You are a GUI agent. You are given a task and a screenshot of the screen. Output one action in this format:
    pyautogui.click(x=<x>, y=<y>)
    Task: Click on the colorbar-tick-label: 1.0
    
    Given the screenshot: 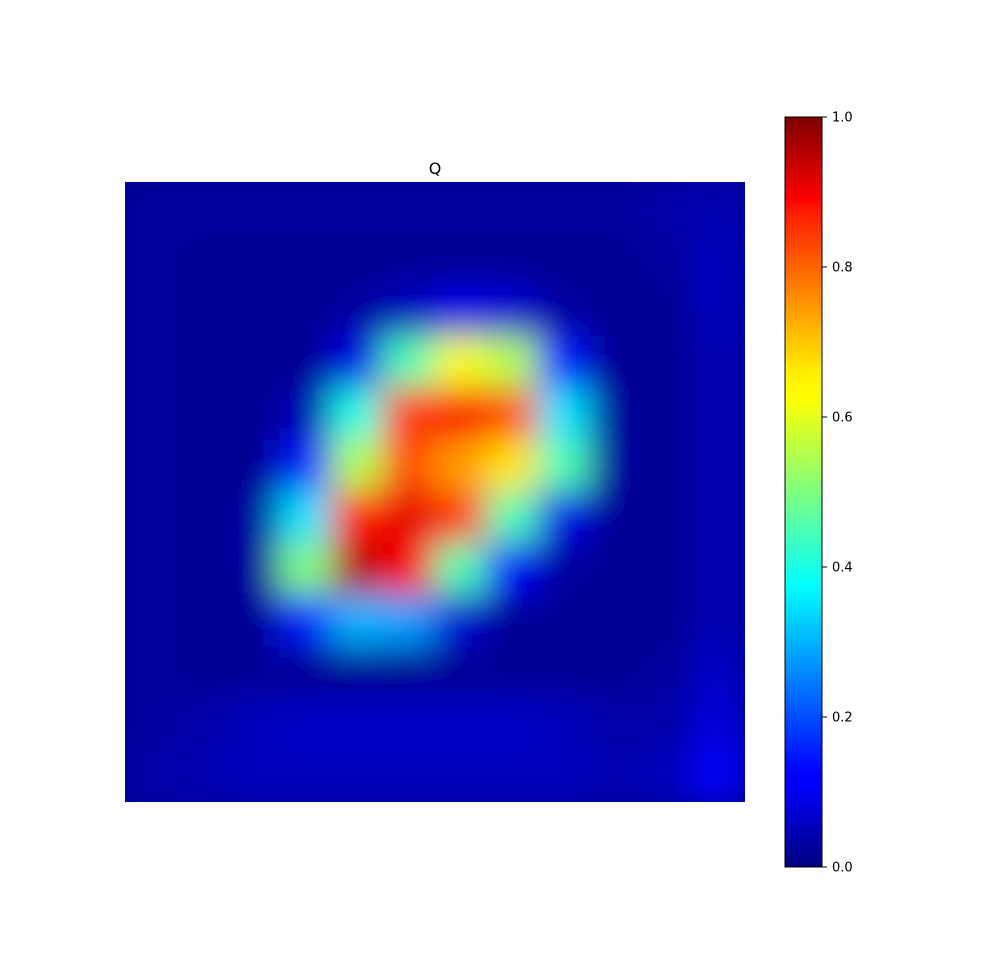 What is the action you would take?
    pyautogui.click(x=842, y=118)
    